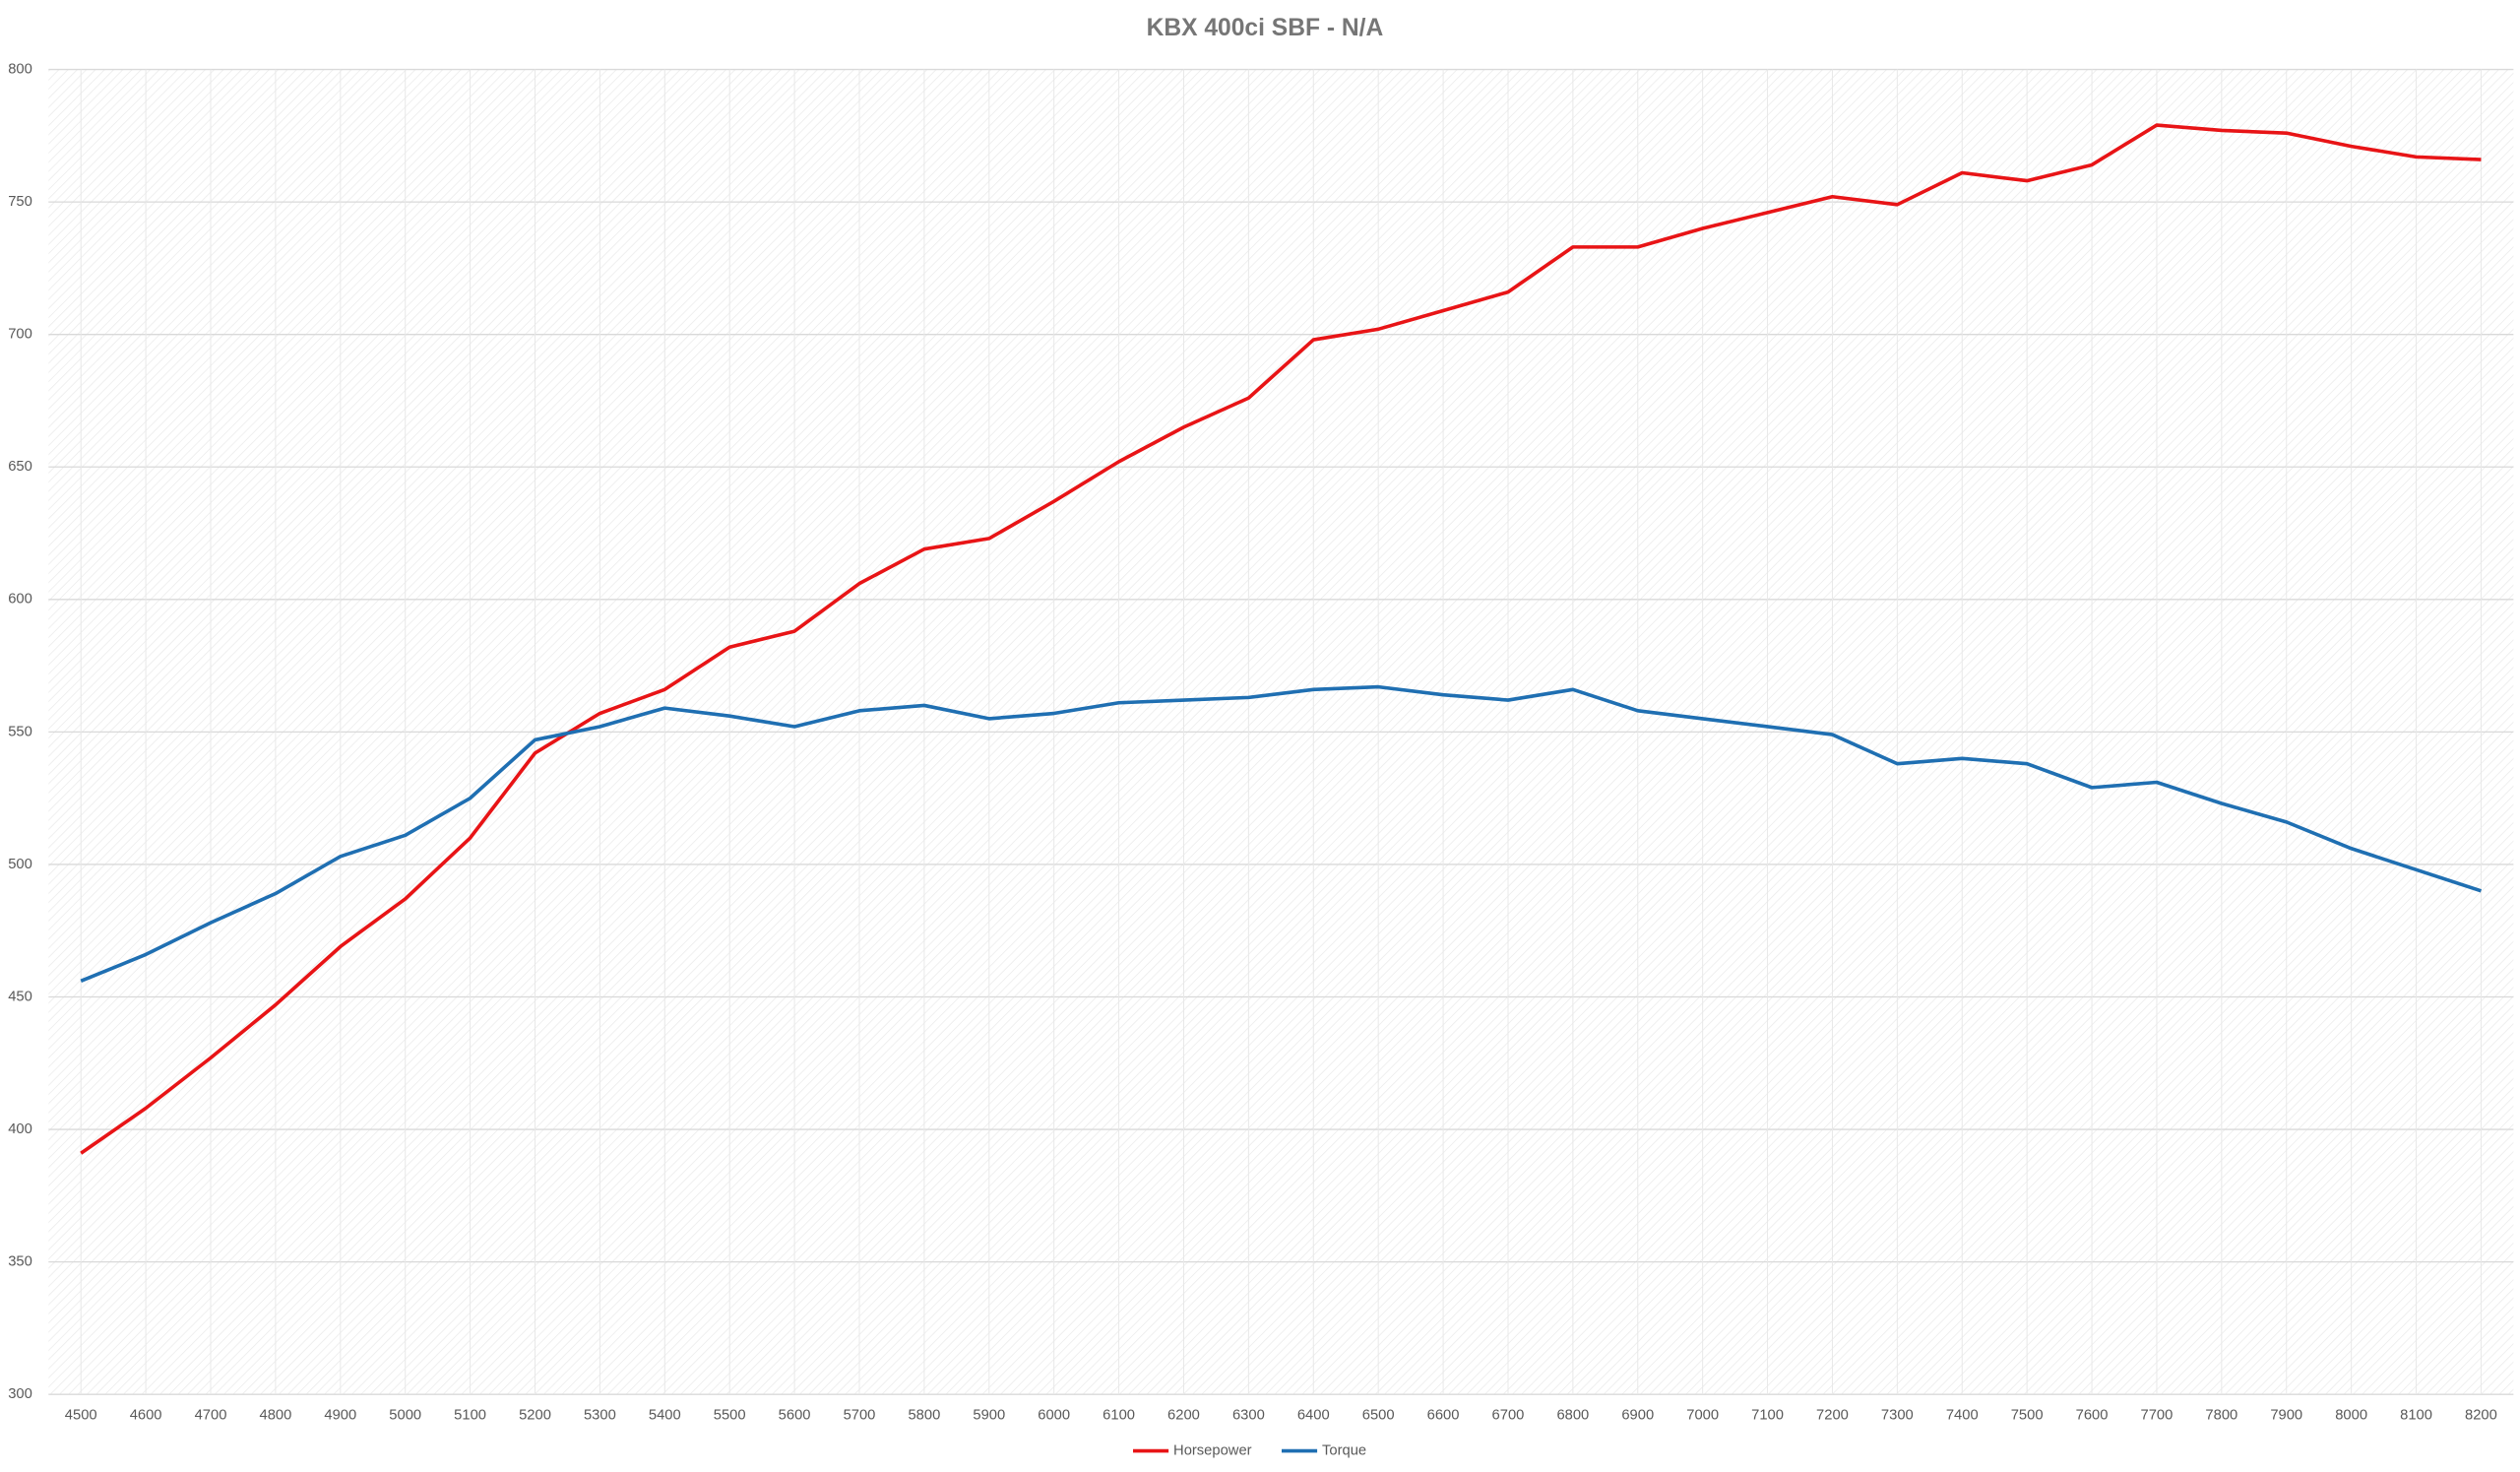 The image size is (2520, 1472). What do you see at coordinates (1832, 1415) in the screenshot?
I see `x-tick-label: 7200` at bounding box center [1832, 1415].